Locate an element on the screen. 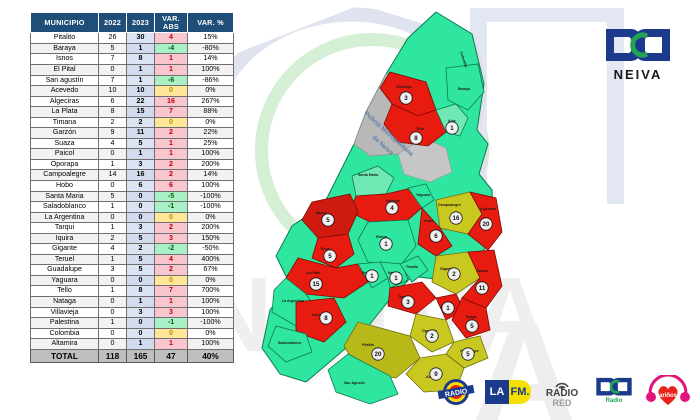 The height and width of the screenshot is (420, 700). cell-municipio: Iquira is located at coordinates (64, 238).